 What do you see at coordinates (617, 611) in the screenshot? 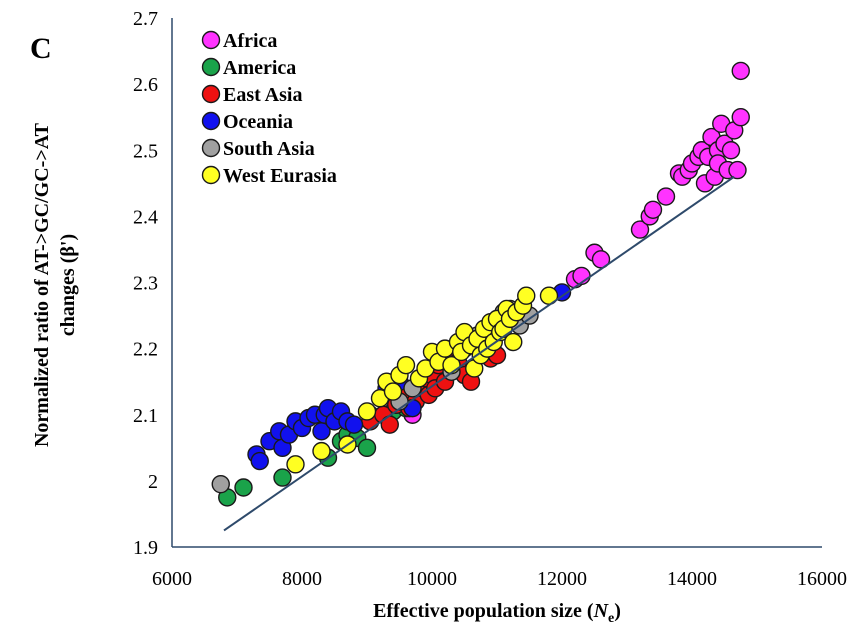
I see `x-axis-title-end: )` at bounding box center [617, 611].